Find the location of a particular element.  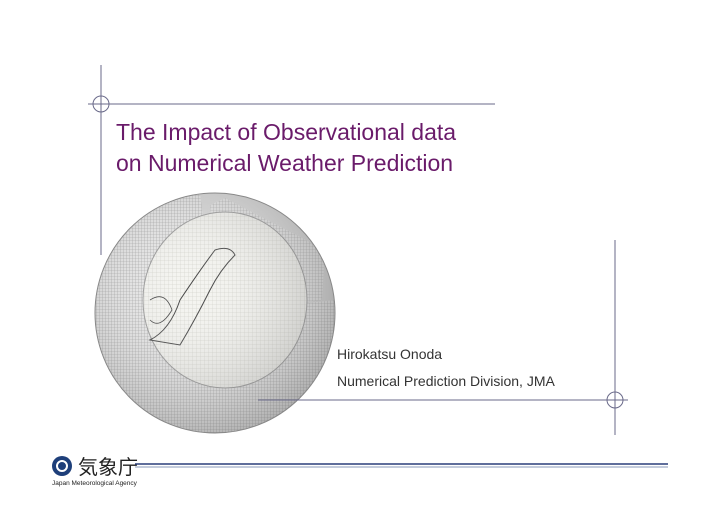

logo: 気象庁 Japan Meteorological Agency is located at coordinates (95, 471).